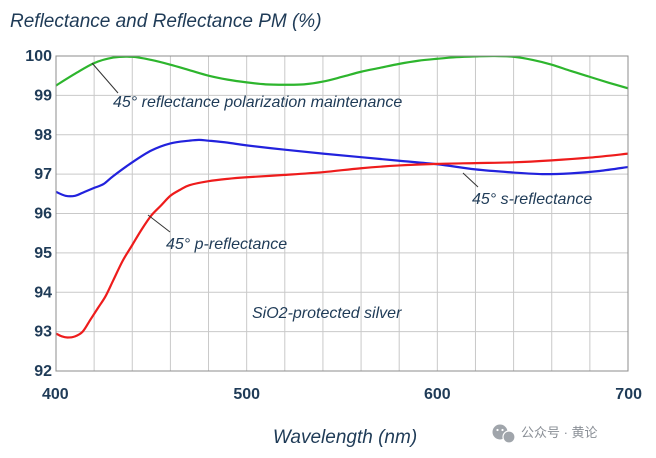 The image size is (656, 458). I want to click on wechat-icon, so click(504, 434).